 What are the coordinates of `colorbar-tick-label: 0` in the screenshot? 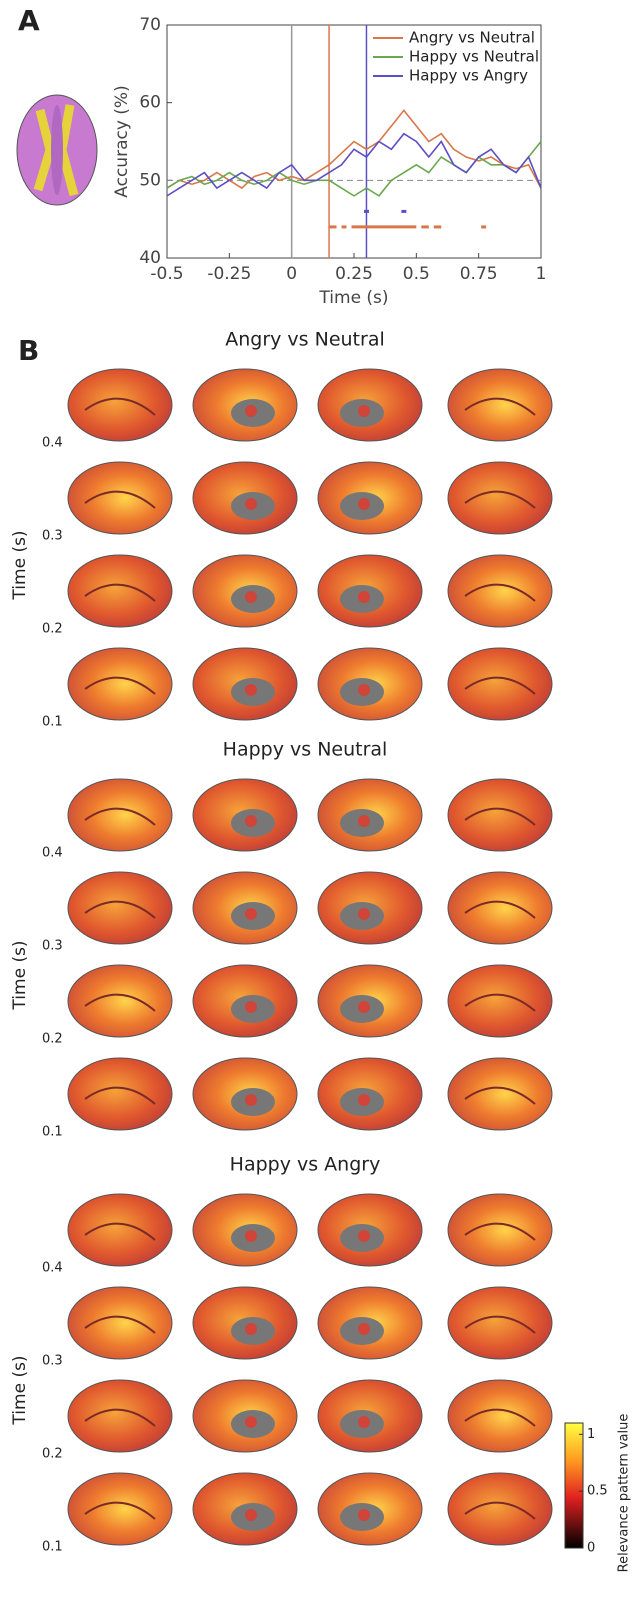 It's located at (591, 1548).